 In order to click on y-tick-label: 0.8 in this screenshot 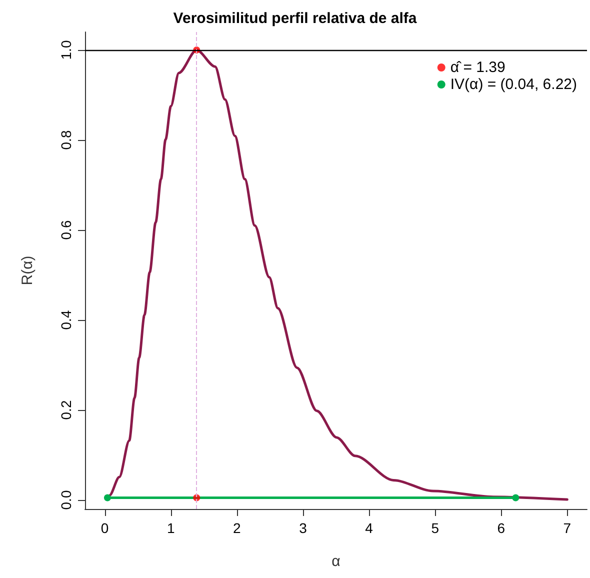, I will do `click(66, 140)`.